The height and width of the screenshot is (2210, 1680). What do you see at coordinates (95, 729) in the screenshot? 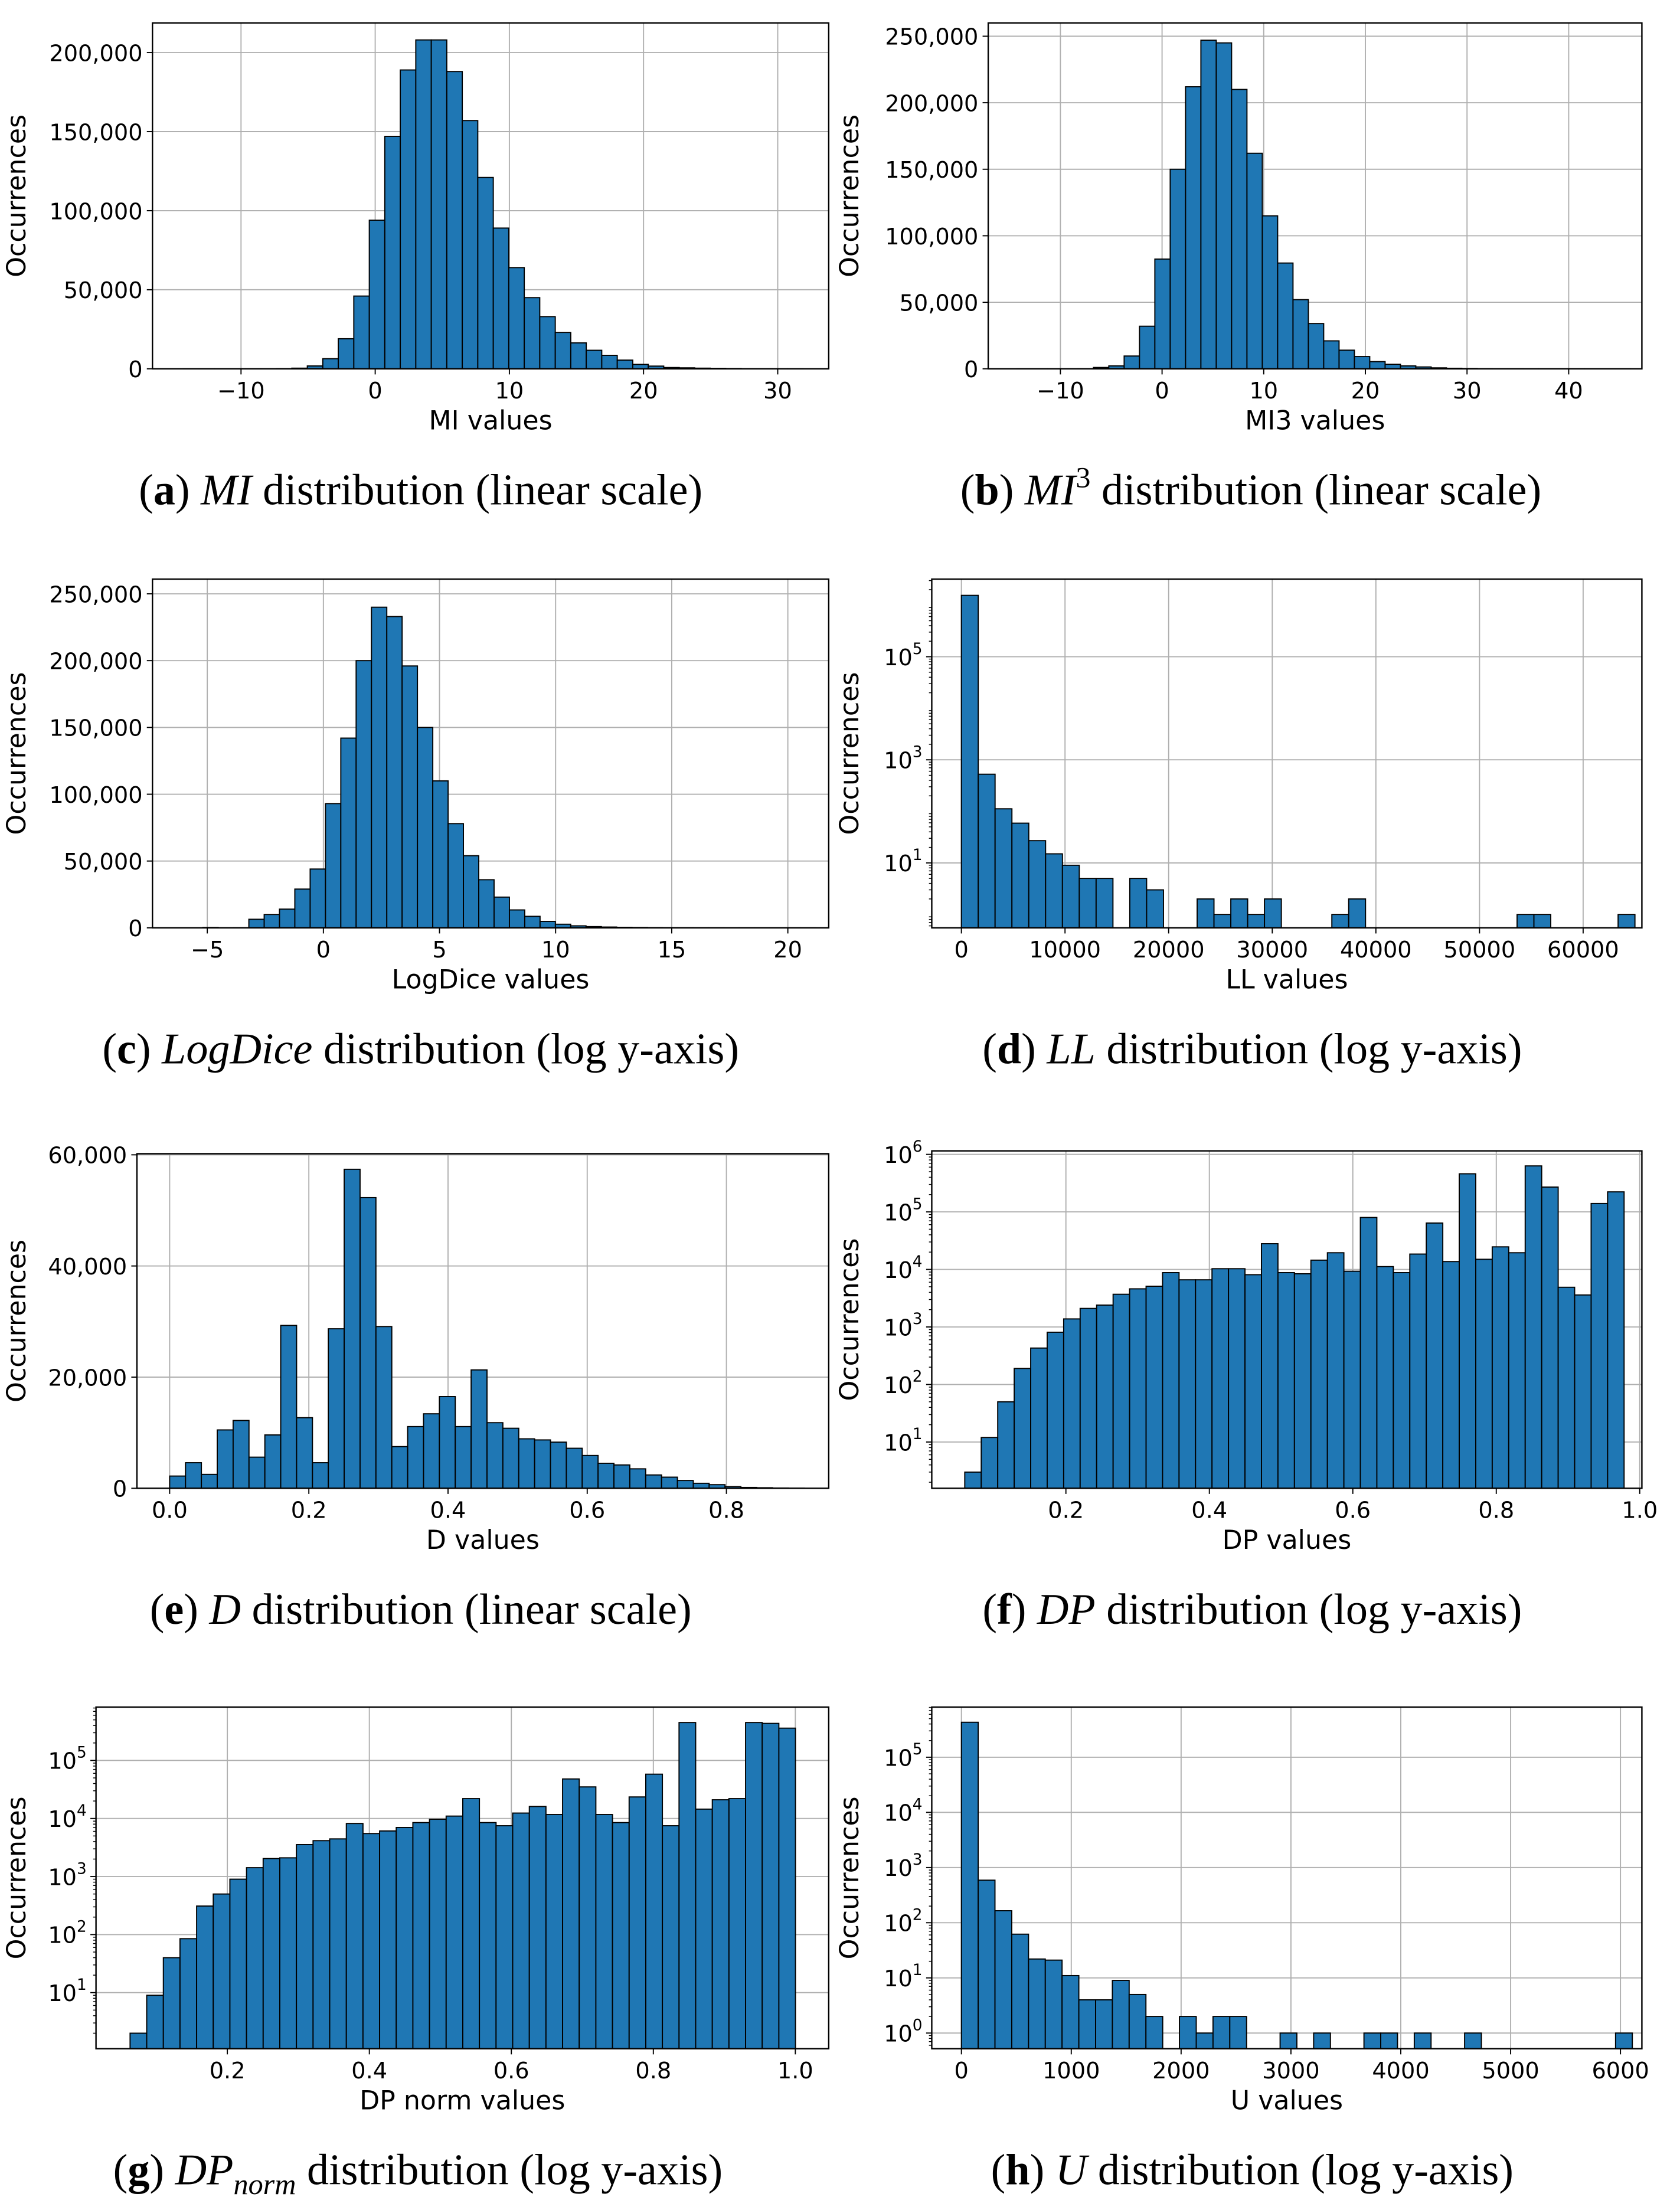
I see `y-tick-label: 150,000` at bounding box center [95, 729].